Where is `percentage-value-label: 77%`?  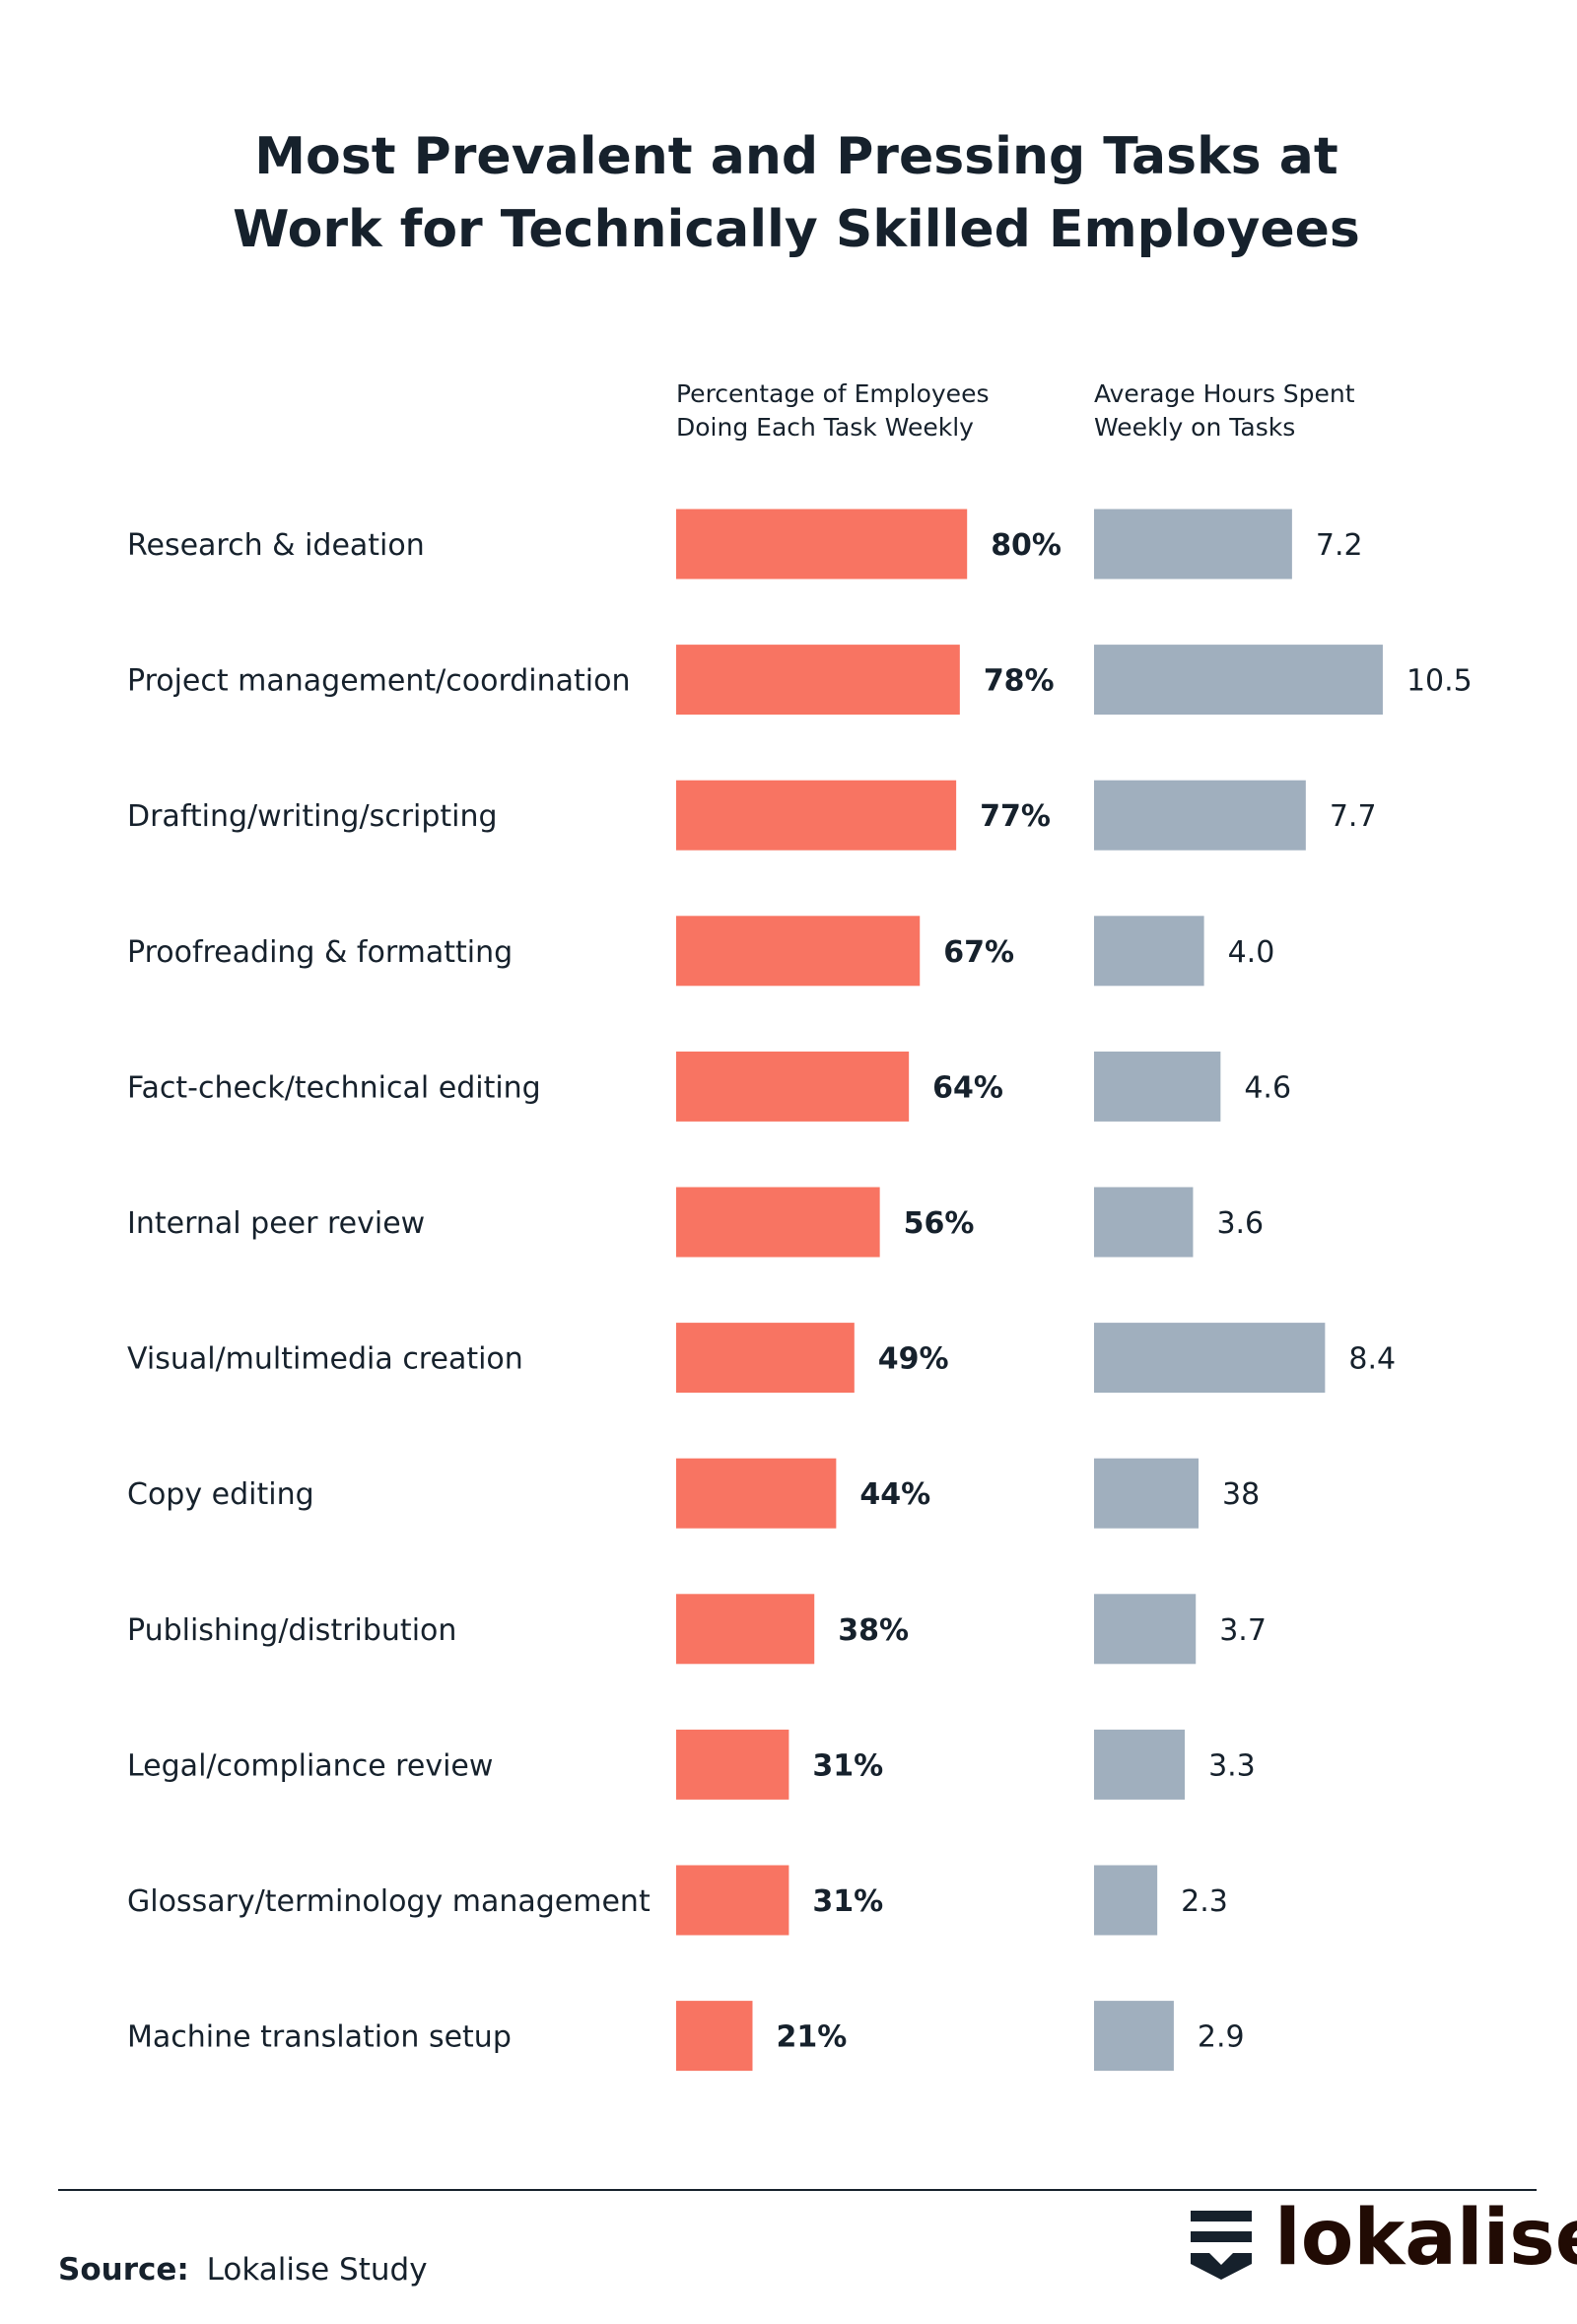 percentage-value-label: 77% is located at coordinates (1015, 816).